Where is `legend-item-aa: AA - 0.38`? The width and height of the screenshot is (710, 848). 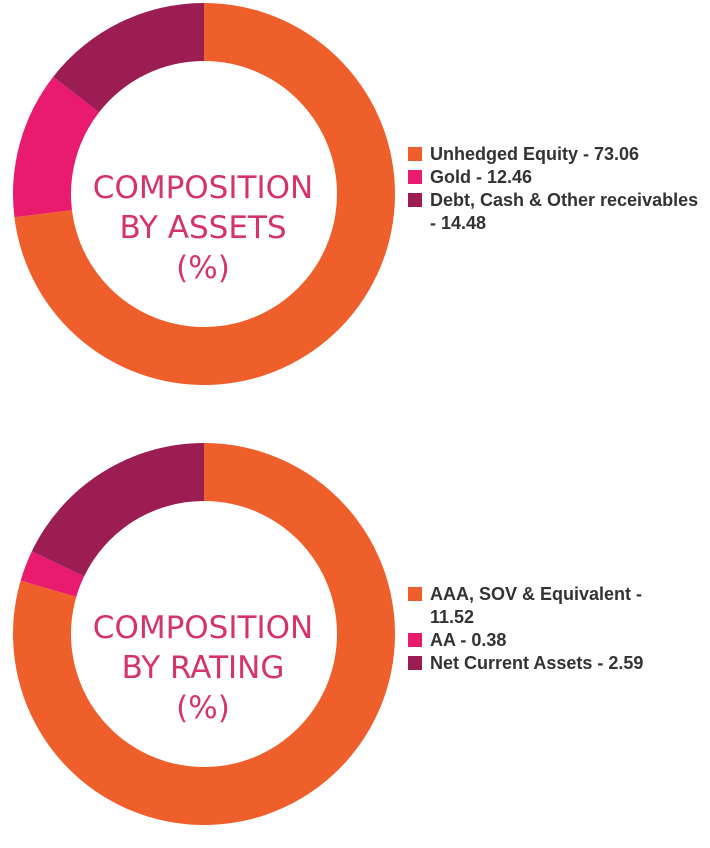 legend-item-aa: AA - 0.38 is located at coordinates (558, 640).